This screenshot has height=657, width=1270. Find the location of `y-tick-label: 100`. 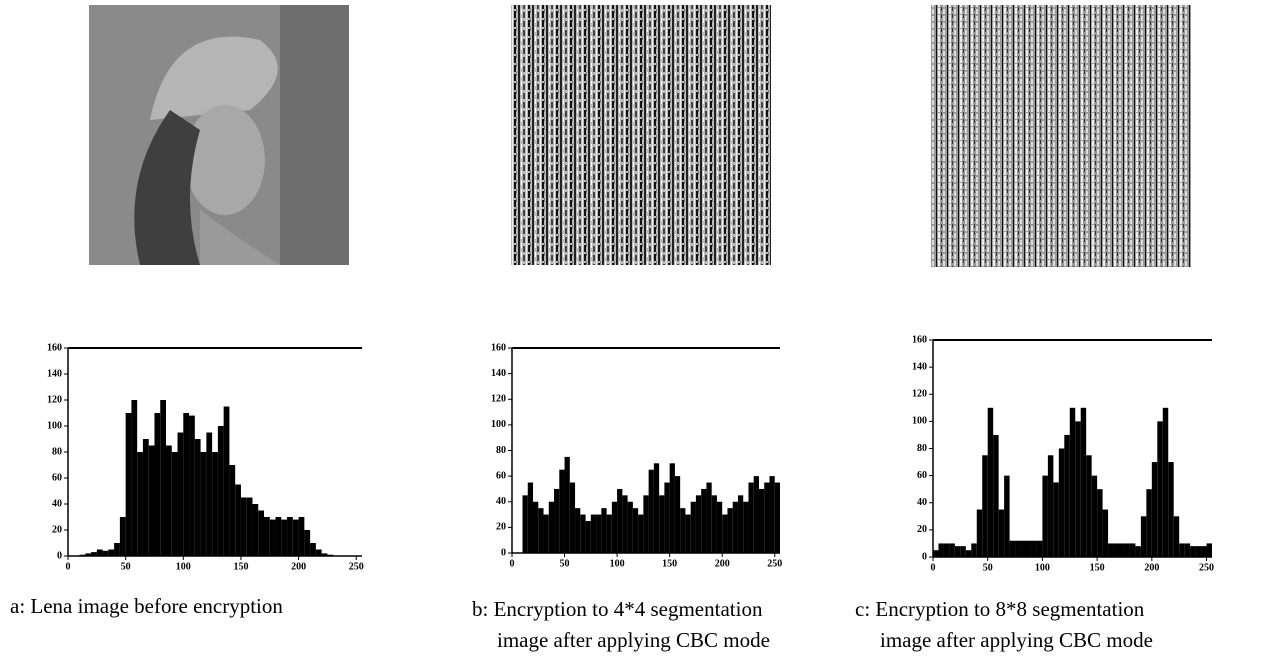

y-tick-label: 100 is located at coordinates (54, 425).